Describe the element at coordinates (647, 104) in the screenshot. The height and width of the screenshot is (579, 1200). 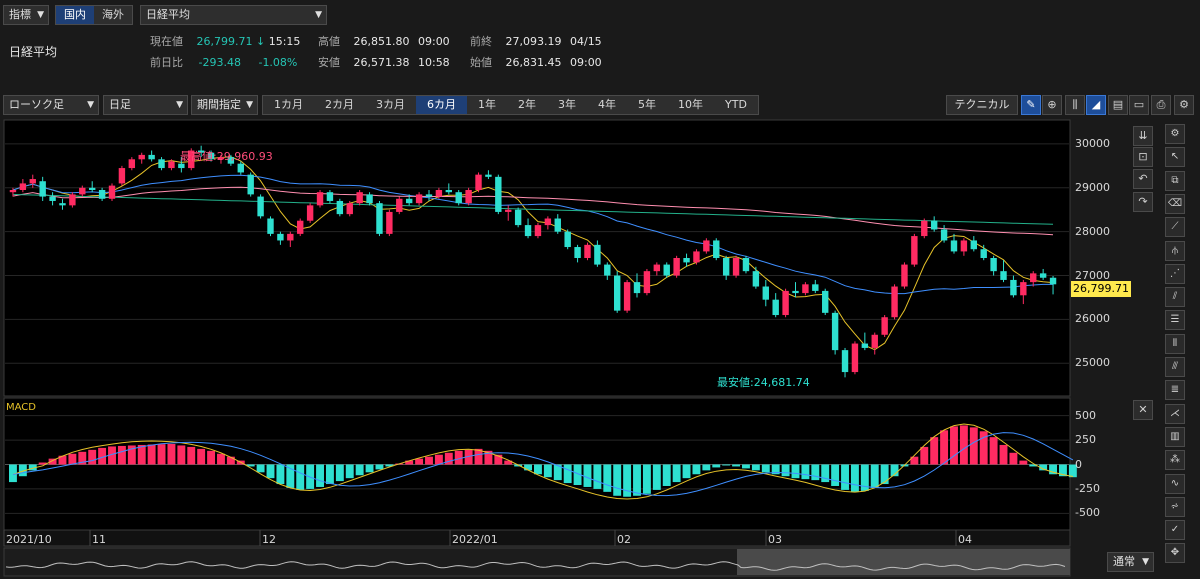
I see `period-tab-8: 5年` at that location.